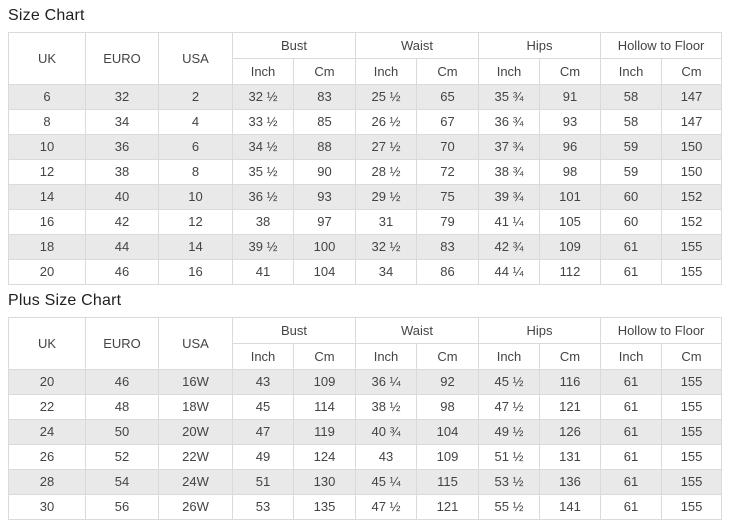 The image size is (730, 530). I want to click on table-cell: 16, so click(195, 272).